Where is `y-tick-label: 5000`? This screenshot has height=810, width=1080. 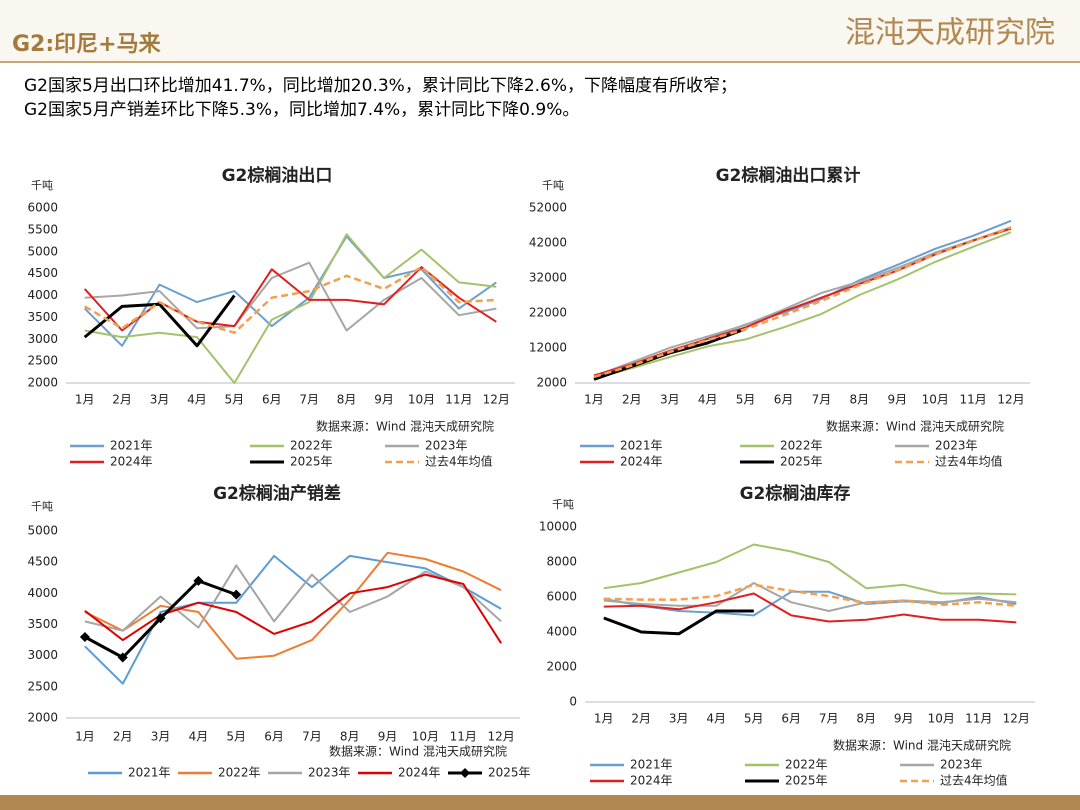 y-tick-label: 5000 is located at coordinates (42, 251).